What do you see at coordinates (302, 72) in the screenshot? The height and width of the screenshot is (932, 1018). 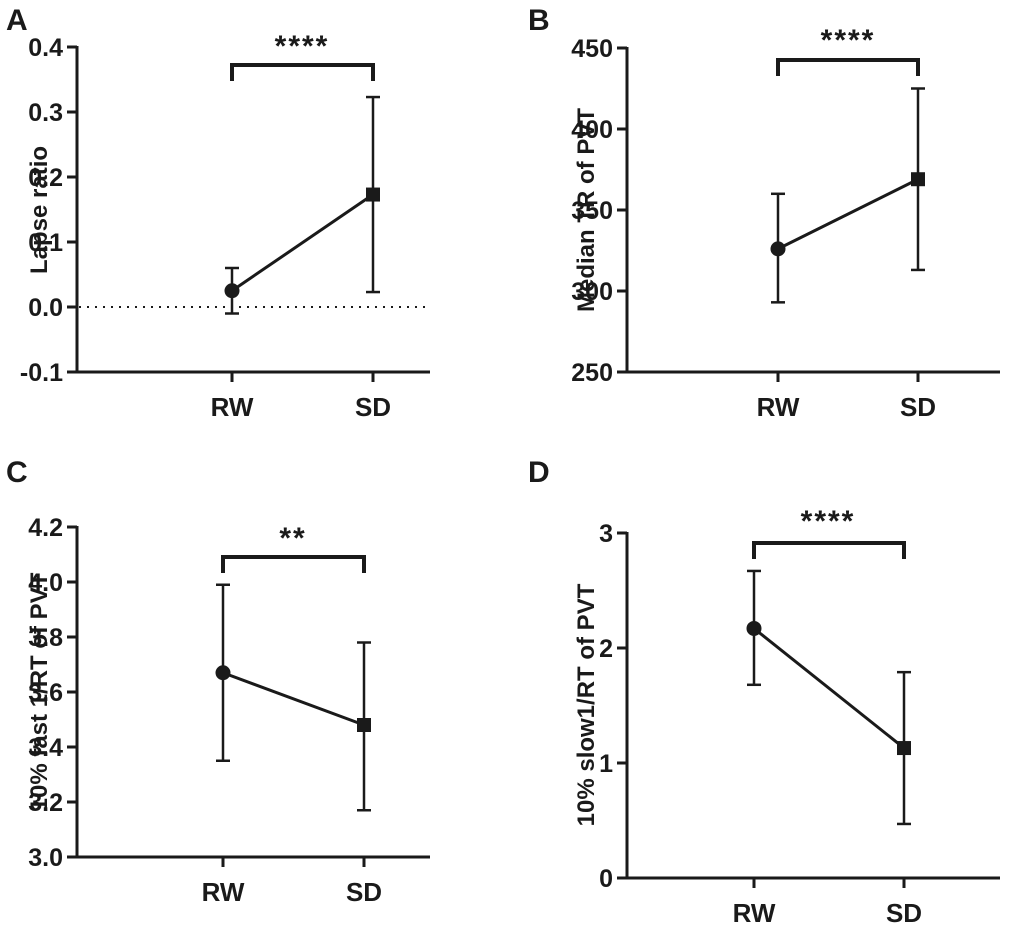 I see `significance-bracket-a` at bounding box center [302, 72].